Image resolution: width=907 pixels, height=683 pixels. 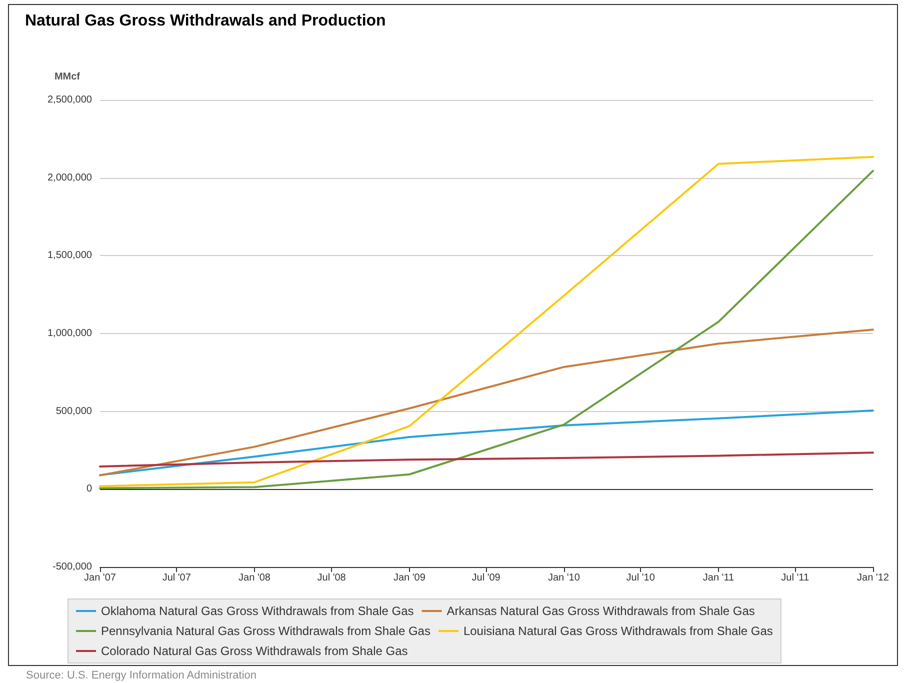 I want to click on legend-label: Pennsylvania Natural Gas Gross Withdrawals from Shale Gas, so click(x=265, y=631).